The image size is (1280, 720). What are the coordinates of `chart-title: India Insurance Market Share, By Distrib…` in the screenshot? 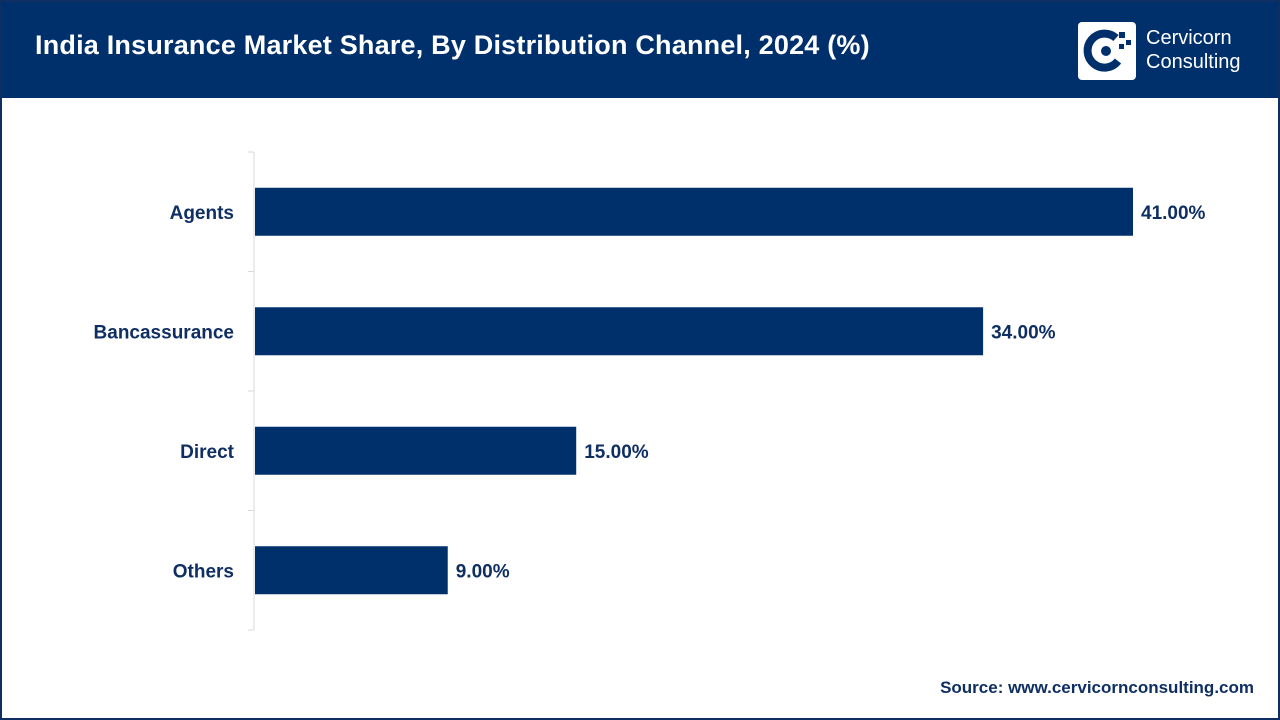 It's located at (452, 45).